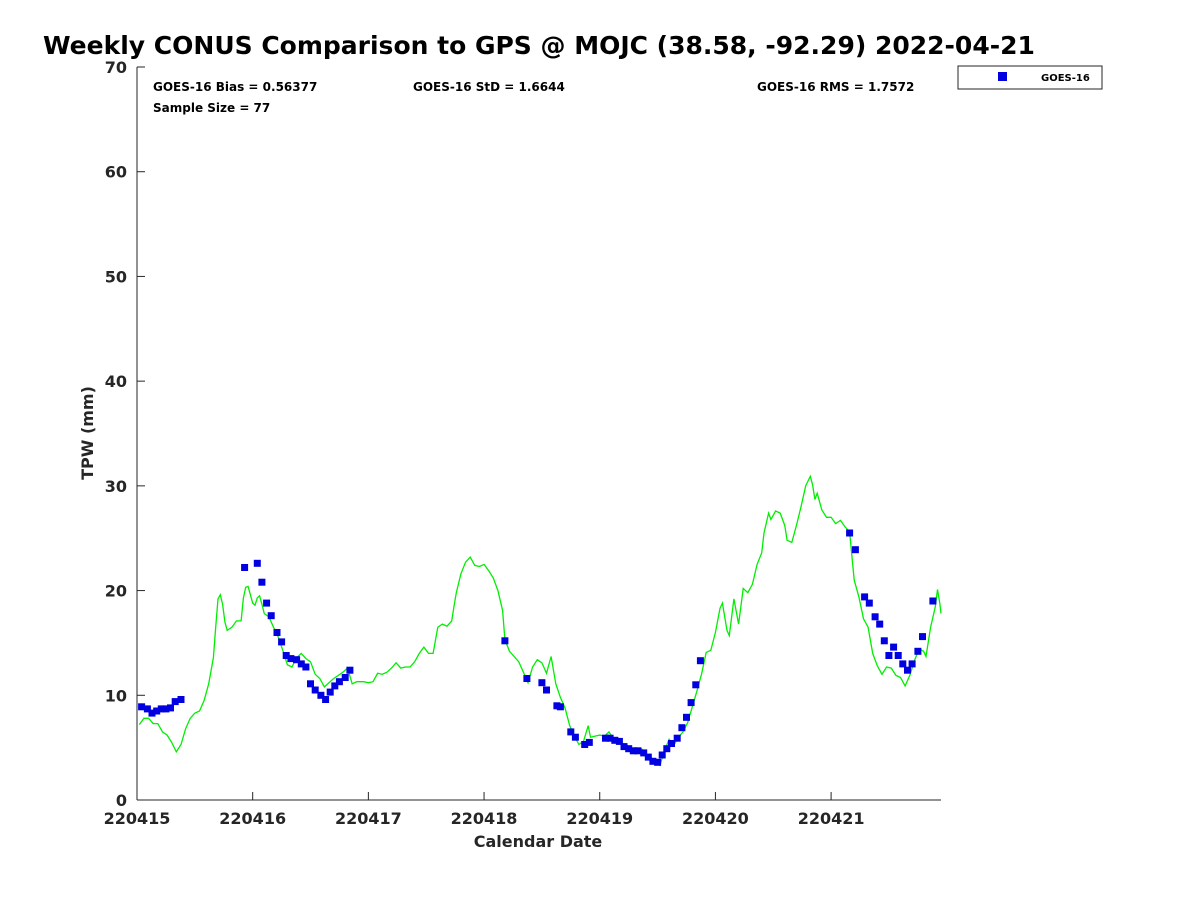 This screenshot has width=1200, height=900. I want to click on x-tick-label: 220416, so click(252, 818).